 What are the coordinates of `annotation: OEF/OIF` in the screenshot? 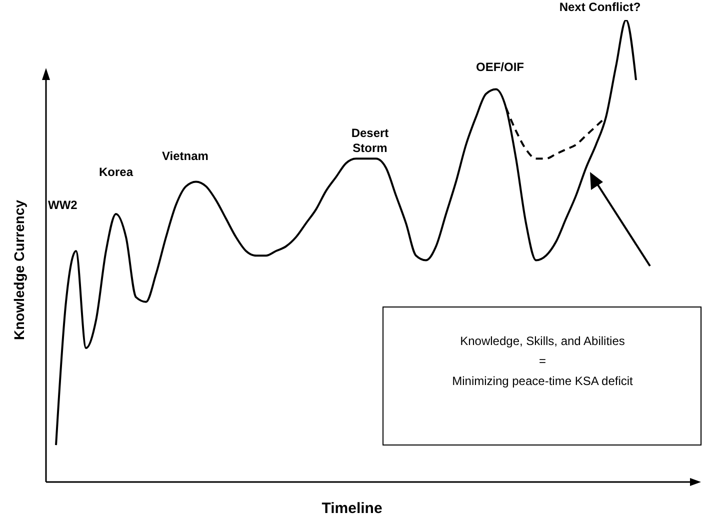 It's located at (500, 67).